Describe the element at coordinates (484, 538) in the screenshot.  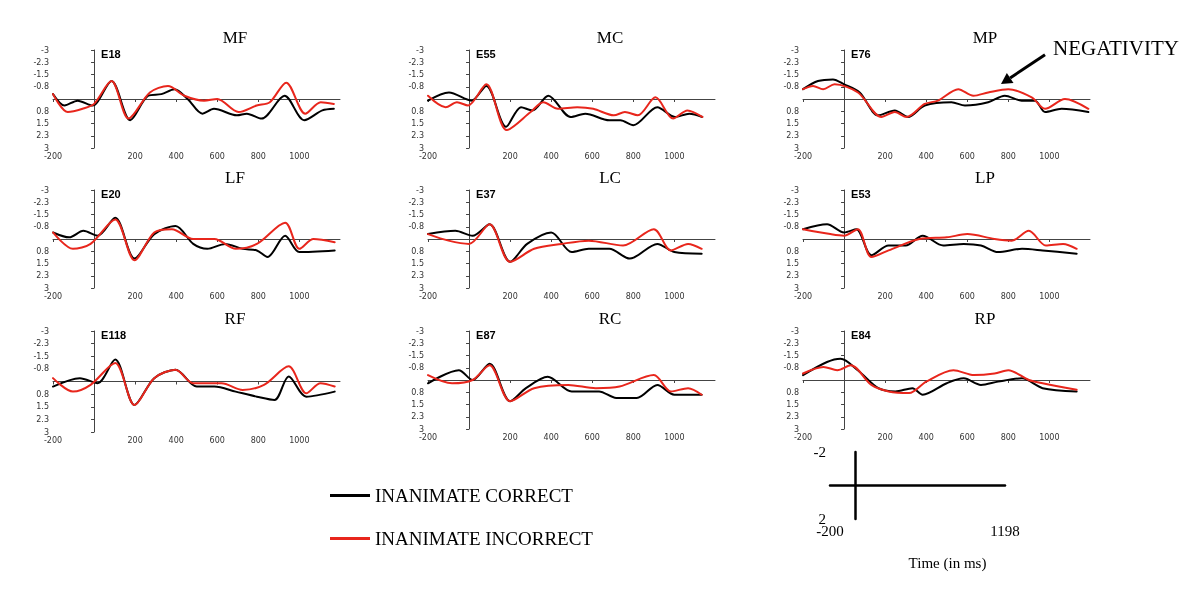
I see `legend-label: INANIMATE INCORRECT` at that location.